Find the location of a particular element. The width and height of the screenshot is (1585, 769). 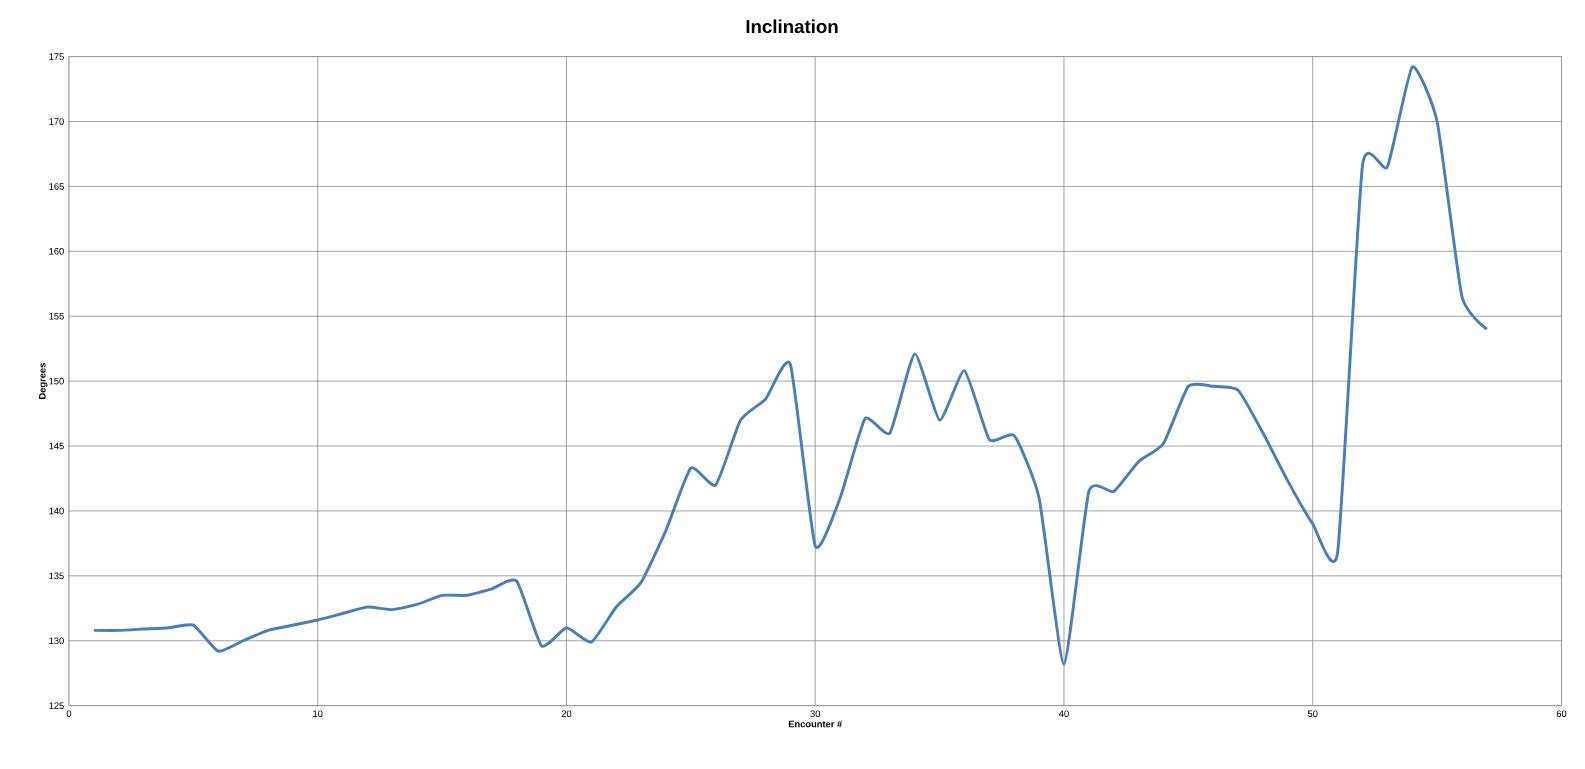

y-axis-title: Degrees is located at coordinates (43, 381).